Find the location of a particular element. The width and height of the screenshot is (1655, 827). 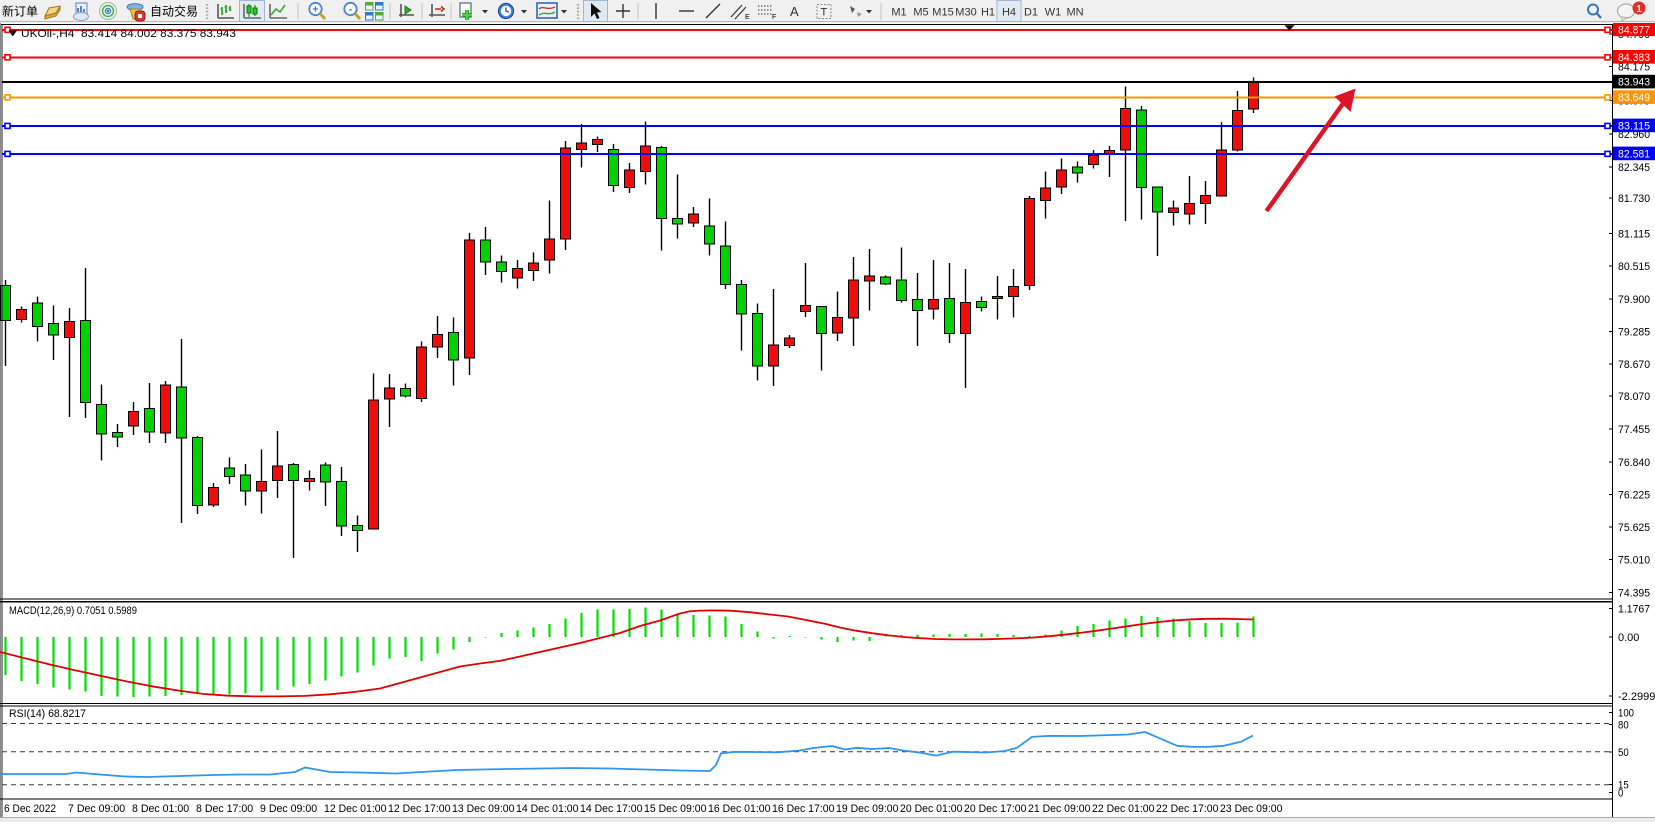

svg-text: 84.877 is located at coordinates (1634, 30).